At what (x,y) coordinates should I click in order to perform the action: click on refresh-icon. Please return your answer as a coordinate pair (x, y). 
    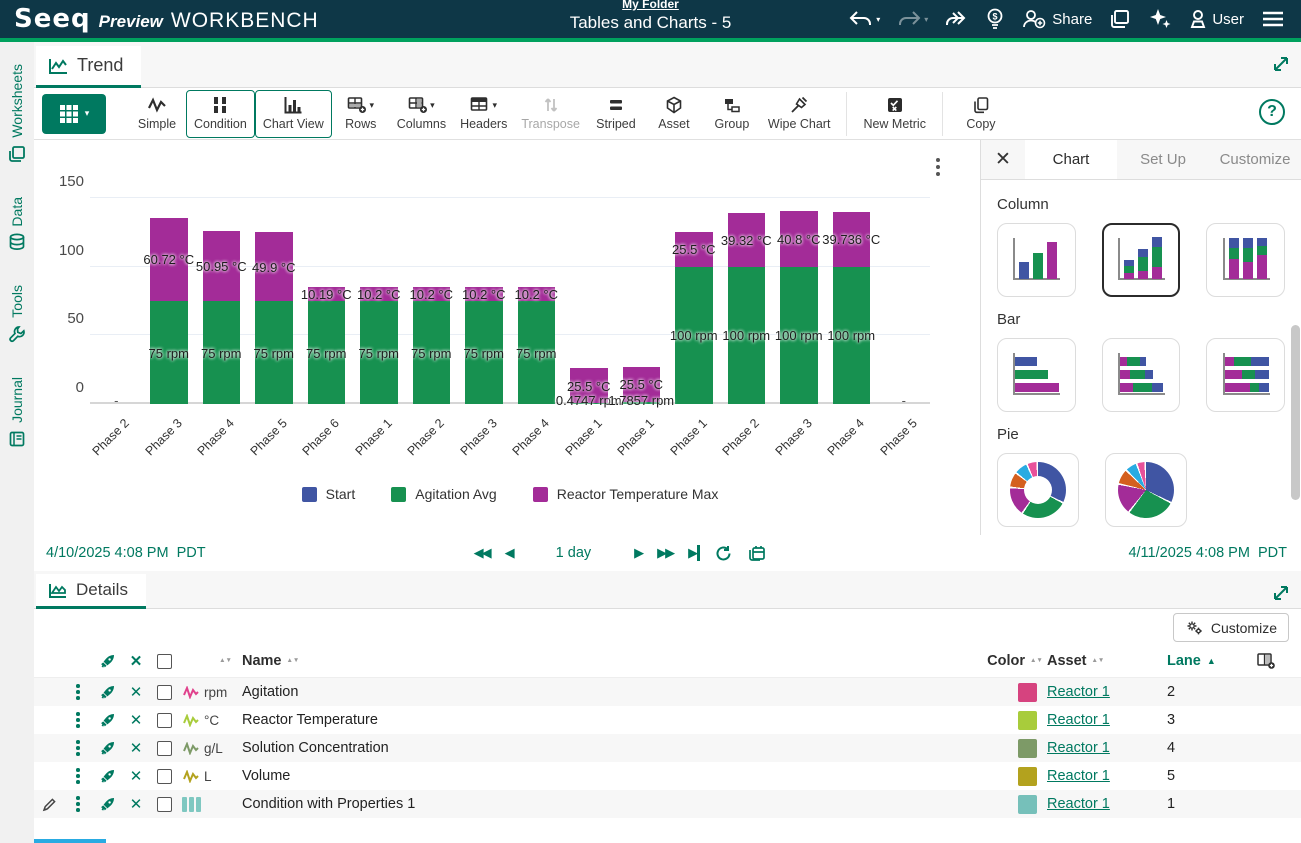
    Looking at the image, I should click on (723, 553).